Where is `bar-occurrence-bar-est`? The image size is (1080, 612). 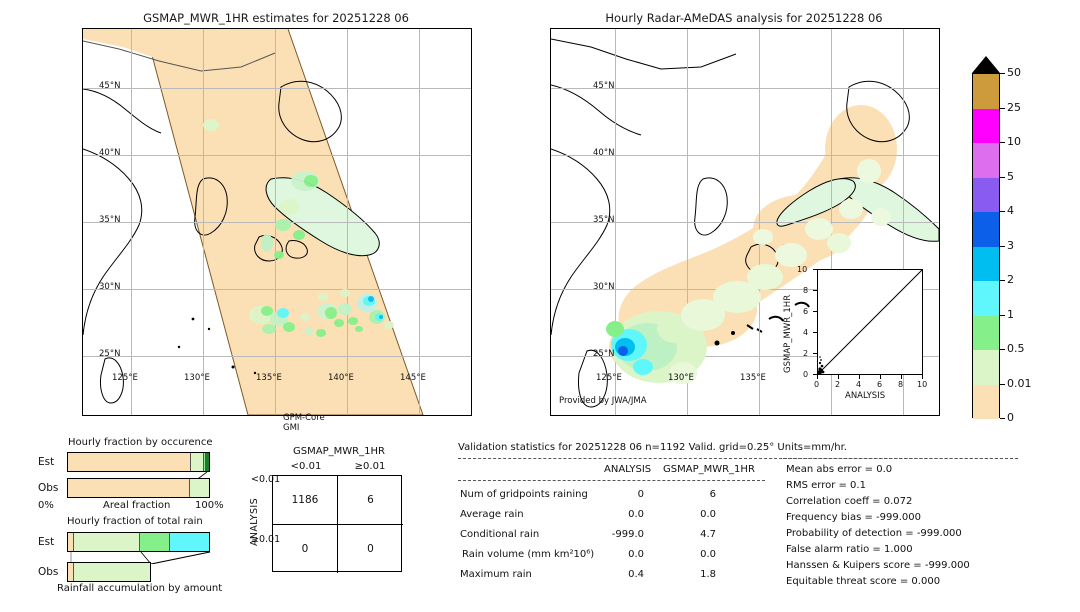
bar-occurrence-bar-est is located at coordinates (138, 462).